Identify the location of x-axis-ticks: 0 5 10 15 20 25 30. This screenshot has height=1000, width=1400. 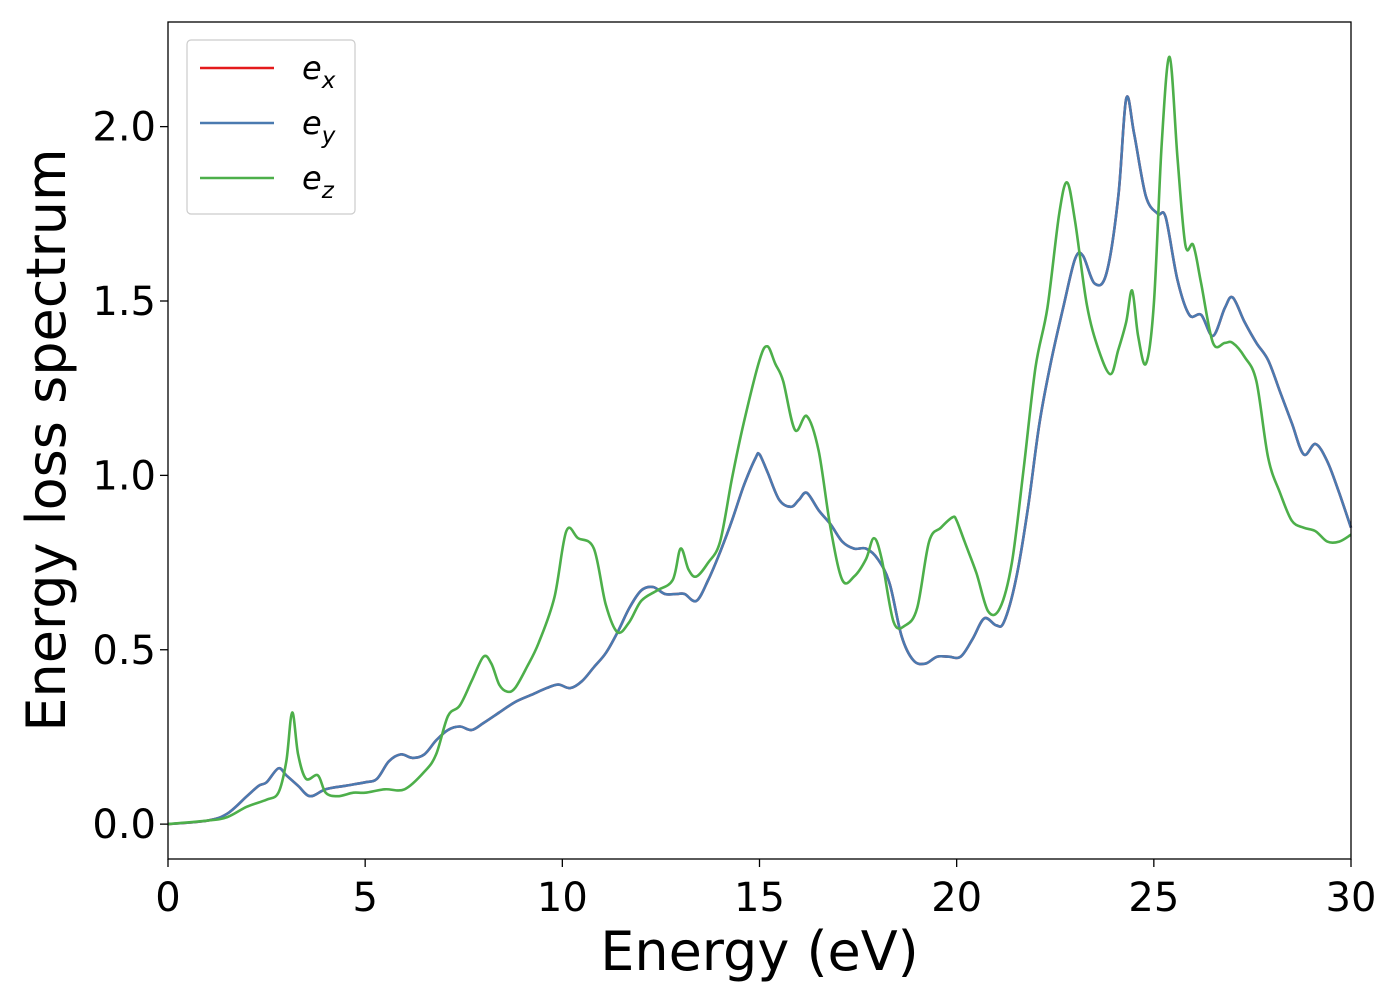
(765, 890).